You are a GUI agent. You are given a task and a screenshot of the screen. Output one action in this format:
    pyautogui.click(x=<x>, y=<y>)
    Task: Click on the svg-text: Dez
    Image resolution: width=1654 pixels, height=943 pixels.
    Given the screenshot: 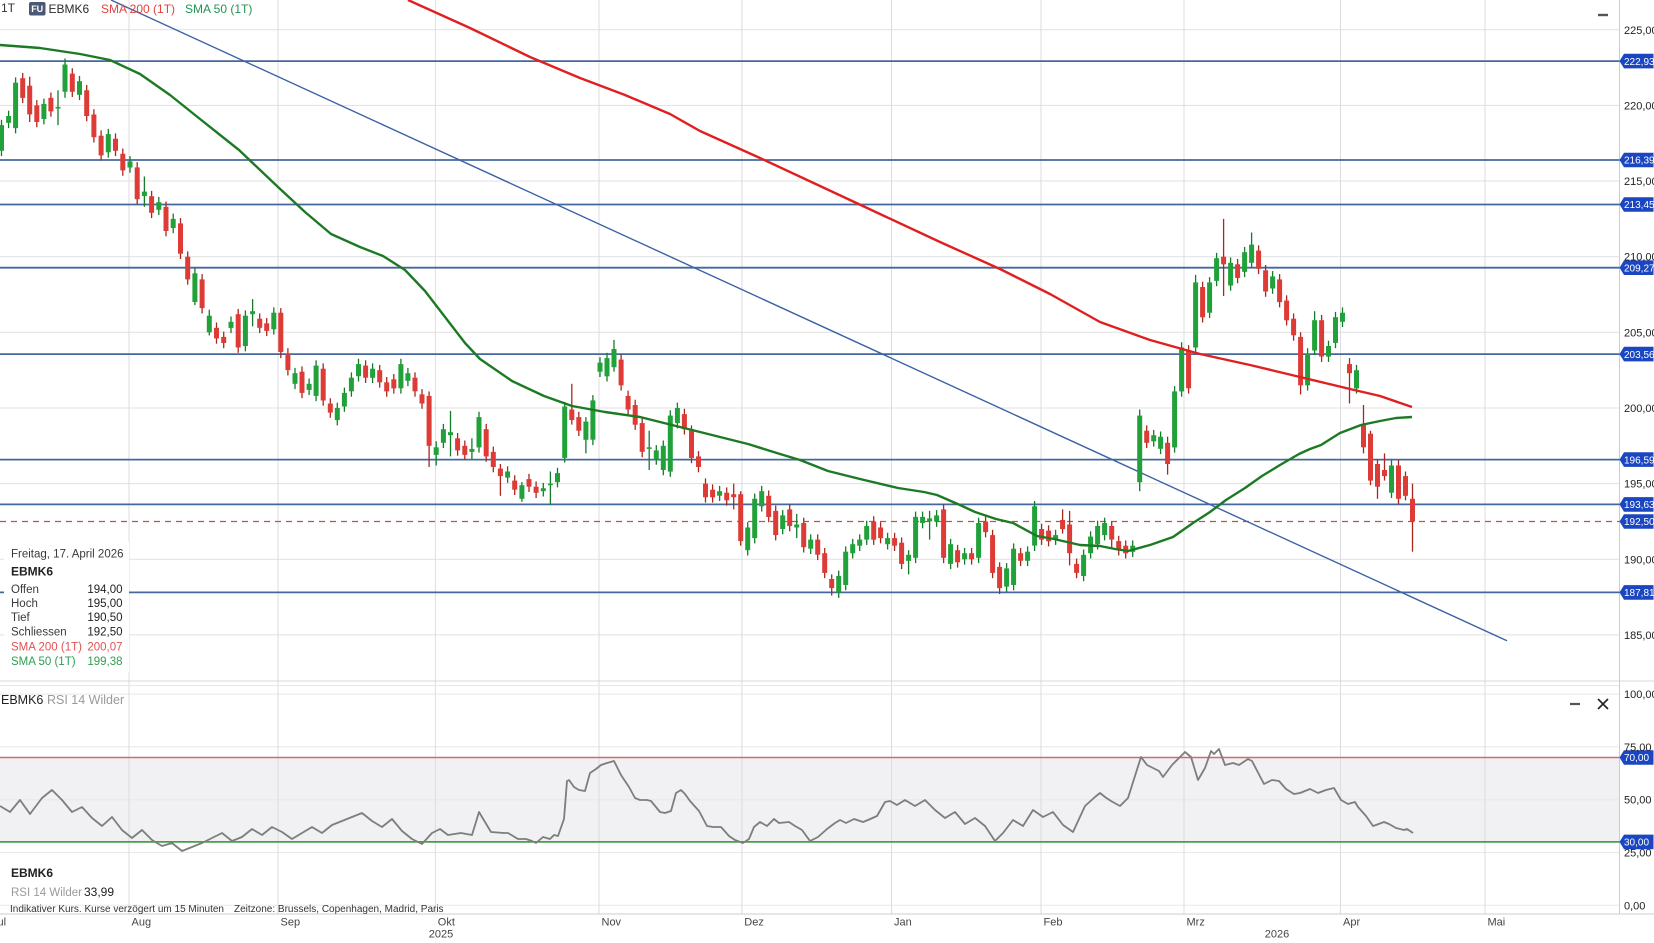 What is the action you would take?
    pyautogui.click(x=754, y=923)
    